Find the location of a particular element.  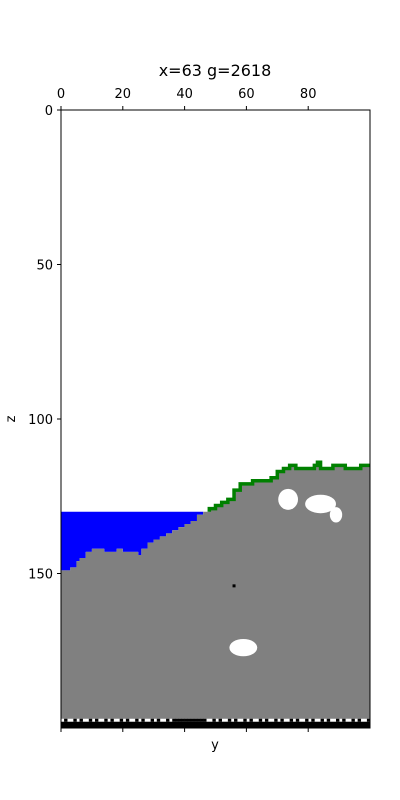

z-tick-label: 50 is located at coordinates (44, 266).